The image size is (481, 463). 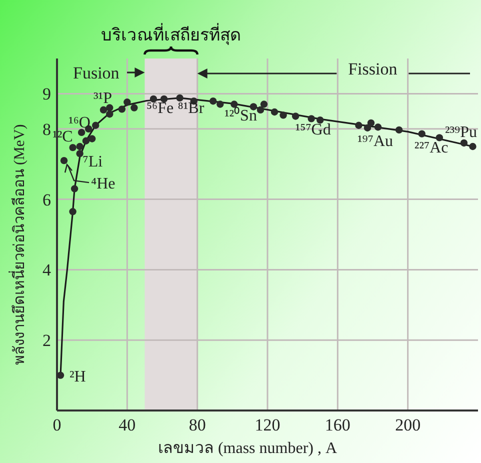 I want to click on band-label: บริเวณที่เสถียรที่สุด, so click(x=171, y=34).